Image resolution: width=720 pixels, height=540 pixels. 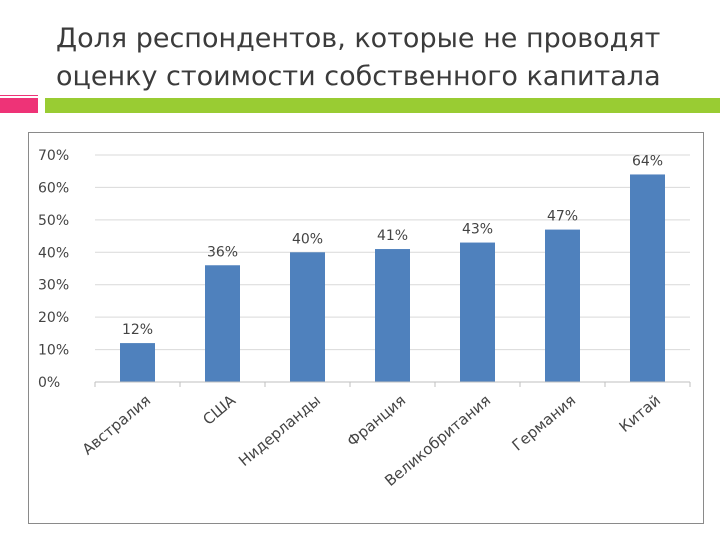 I want to click on y-tick-label: 10%, so click(x=53, y=351).